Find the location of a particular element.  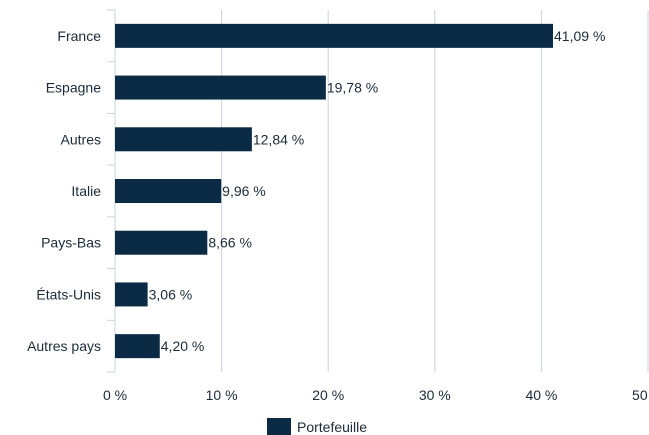

category-label: Italie is located at coordinates (86, 191).